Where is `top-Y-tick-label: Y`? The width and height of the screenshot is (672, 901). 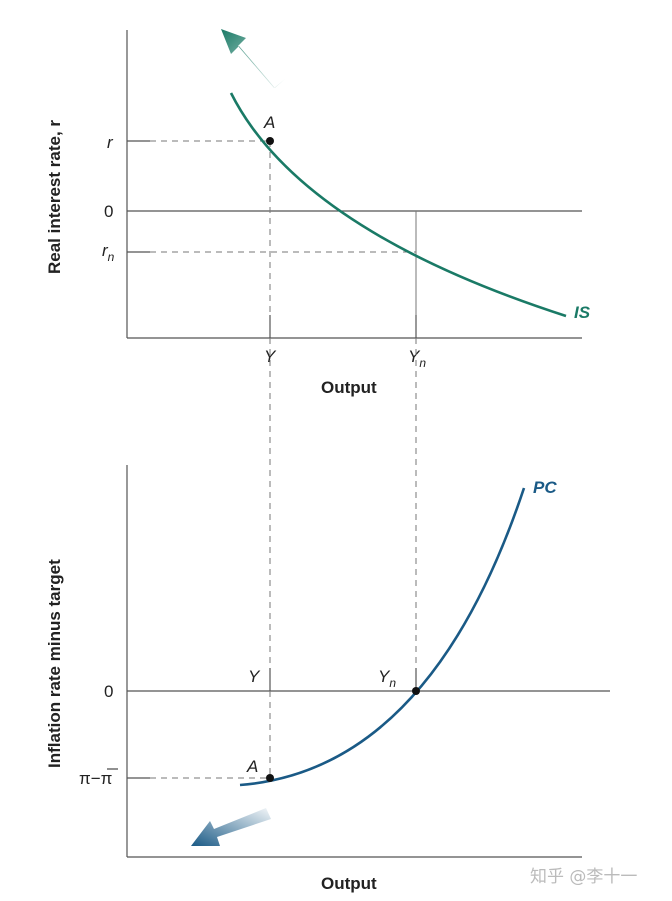 top-Y-tick-label: Y is located at coordinates (270, 356).